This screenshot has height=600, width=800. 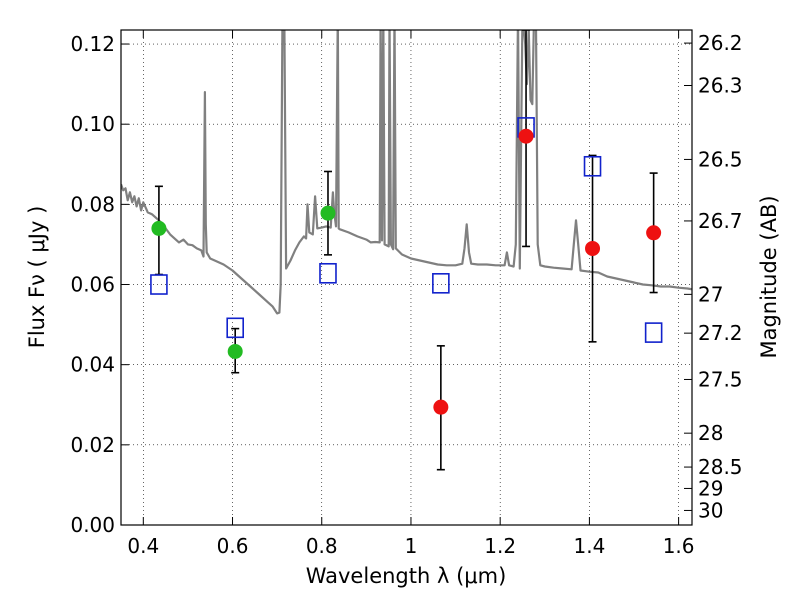 I want to click on x-tick-label: 1, so click(x=411, y=546).